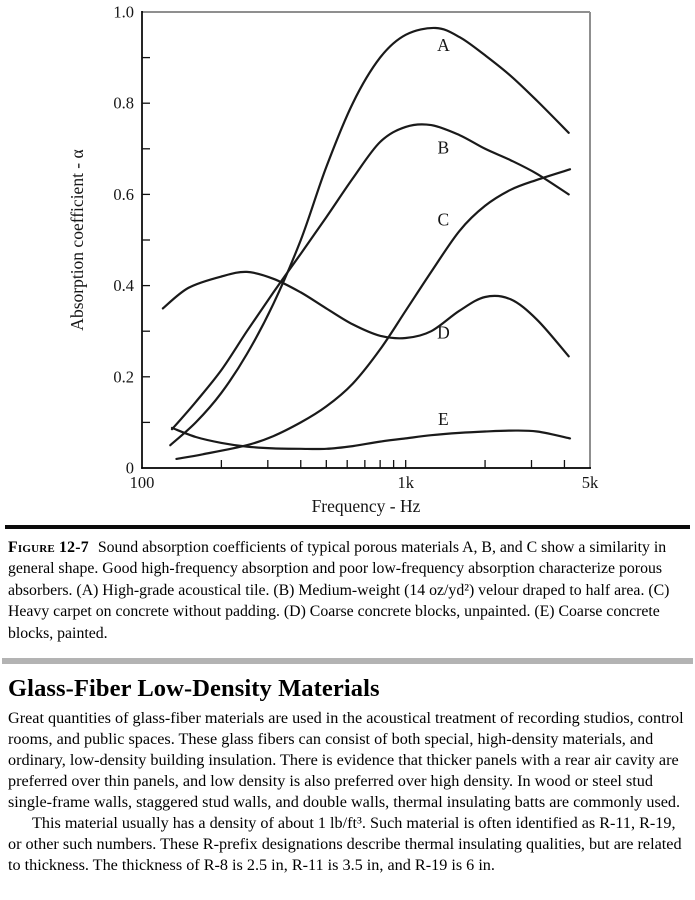  Describe the element at coordinates (123, 376) in the screenshot. I see `y-tick-label-0.2: 0.2` at that location.